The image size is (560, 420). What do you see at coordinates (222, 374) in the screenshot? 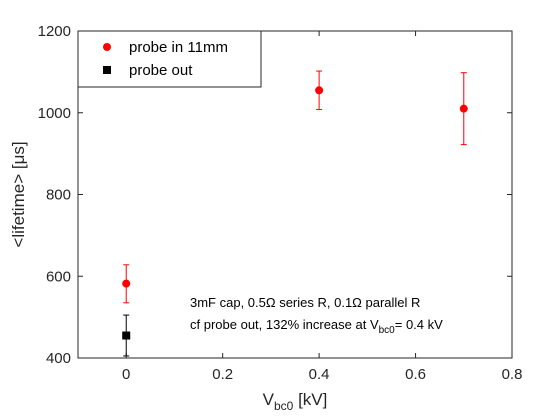
I see `x-tick-label: 0.2` at bounding box center [222, 374].